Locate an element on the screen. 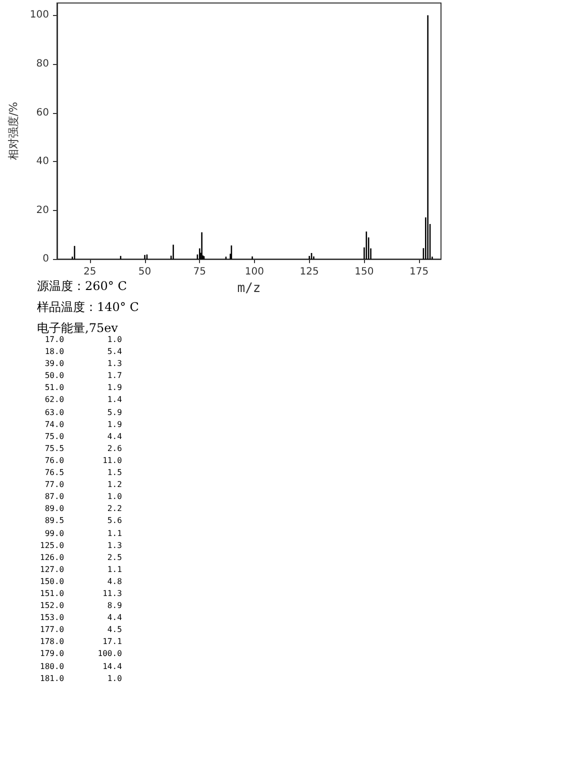 This screenshot has width=570, height=760. x-tick-label: 100 is located at coordinates (254, 272).